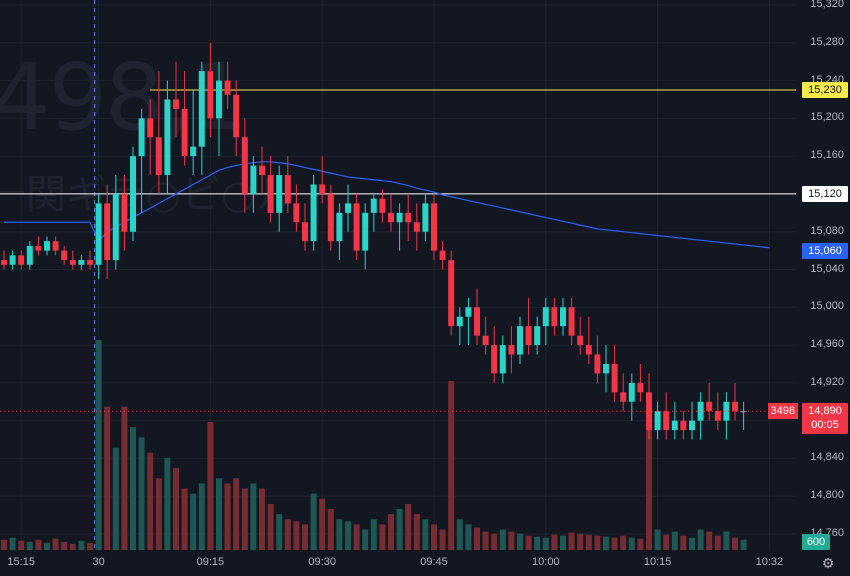 This screenshot has width=850, height=576. Describe the element at coordinates (827, 268) in the screenshot. I see `price-tick-label: 15,040` at that location.